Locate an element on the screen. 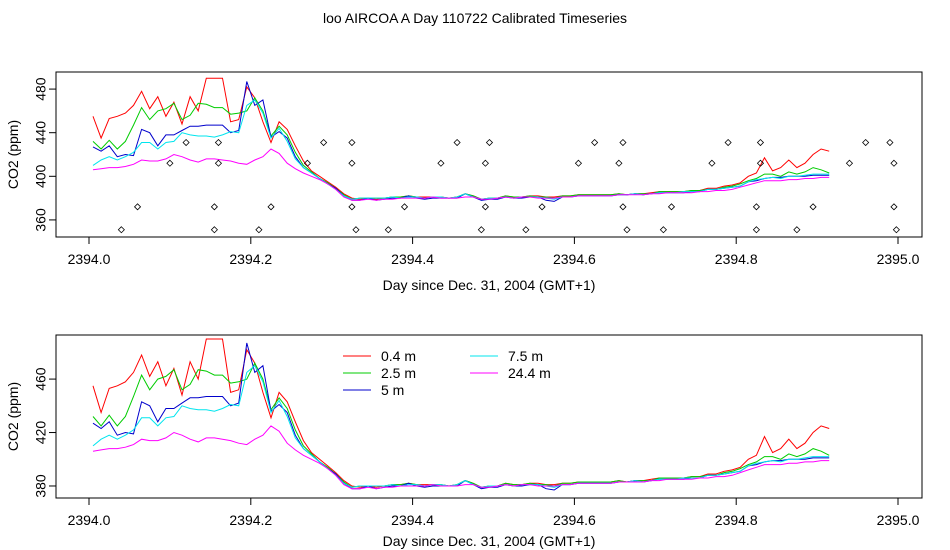  y-tick-label: 460 is located at coordinates (41, 379).